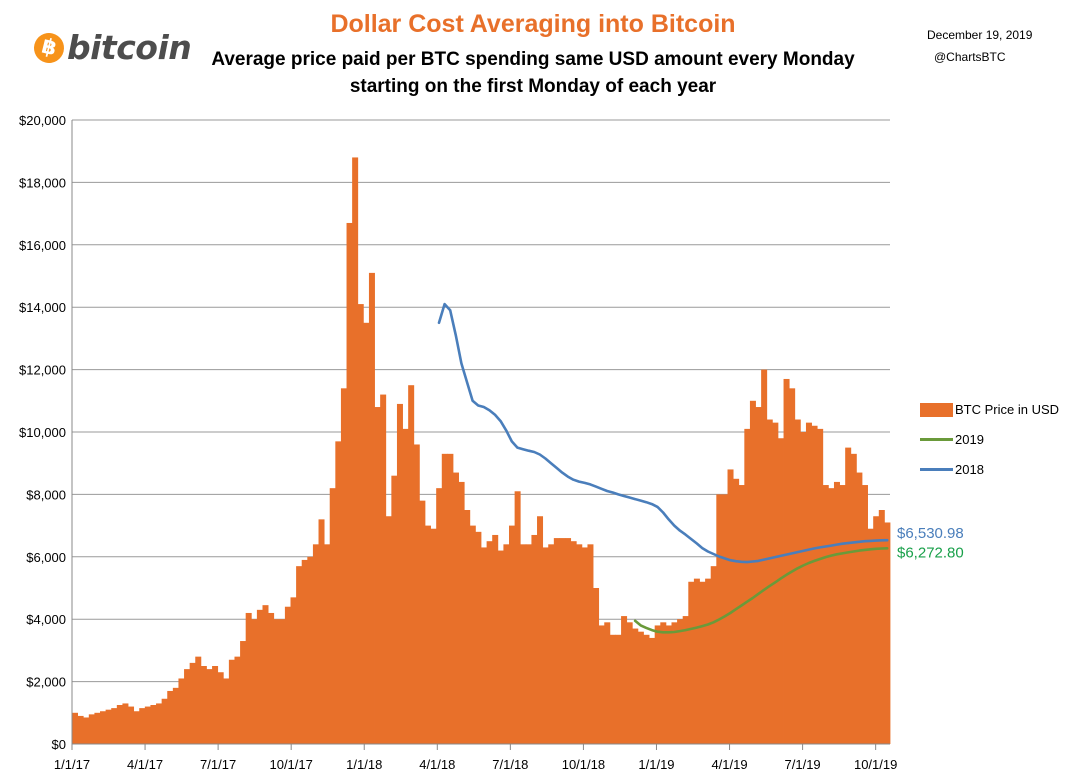  What do you see at coordinates (42, 307) in the screenshot?
I see `y-tick-label: $14,000` at bounding box center [42, 307].